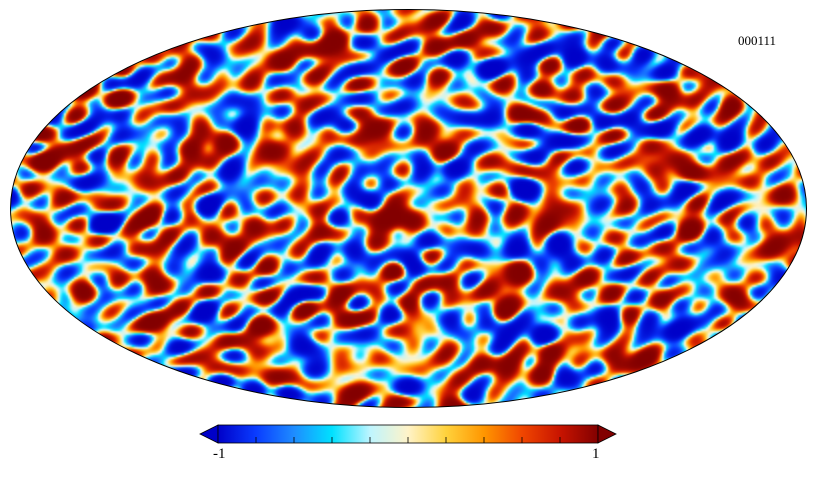 The height and width of the screenshot is (479, 817). Describe the element at coordinates (607, 434) in the screenshot. I see `colorbar-right-triangle` at that location.